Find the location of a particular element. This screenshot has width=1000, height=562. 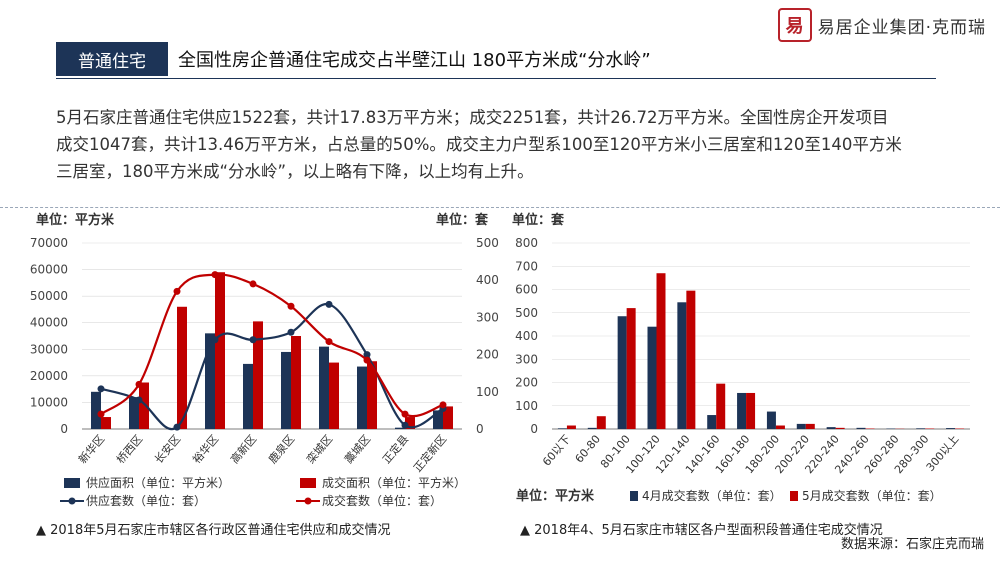

chart1-xtick: 长安区 is located at coordinates (167, 449).